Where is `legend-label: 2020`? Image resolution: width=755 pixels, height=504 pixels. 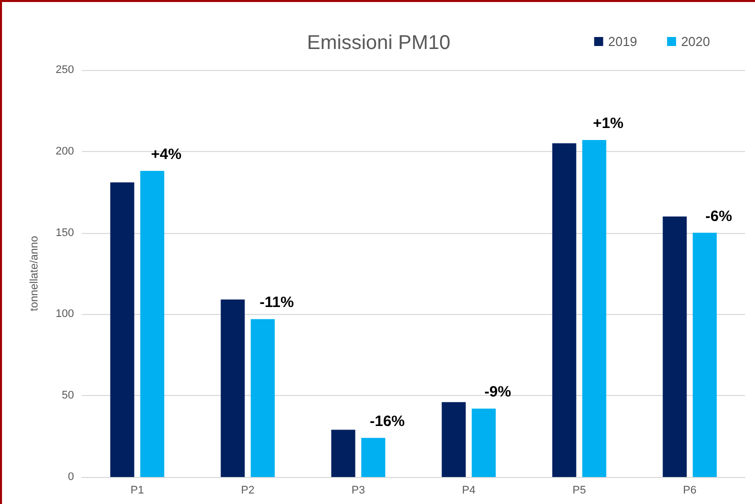
legend-label: 2020 is located at coordinates (695, 41).